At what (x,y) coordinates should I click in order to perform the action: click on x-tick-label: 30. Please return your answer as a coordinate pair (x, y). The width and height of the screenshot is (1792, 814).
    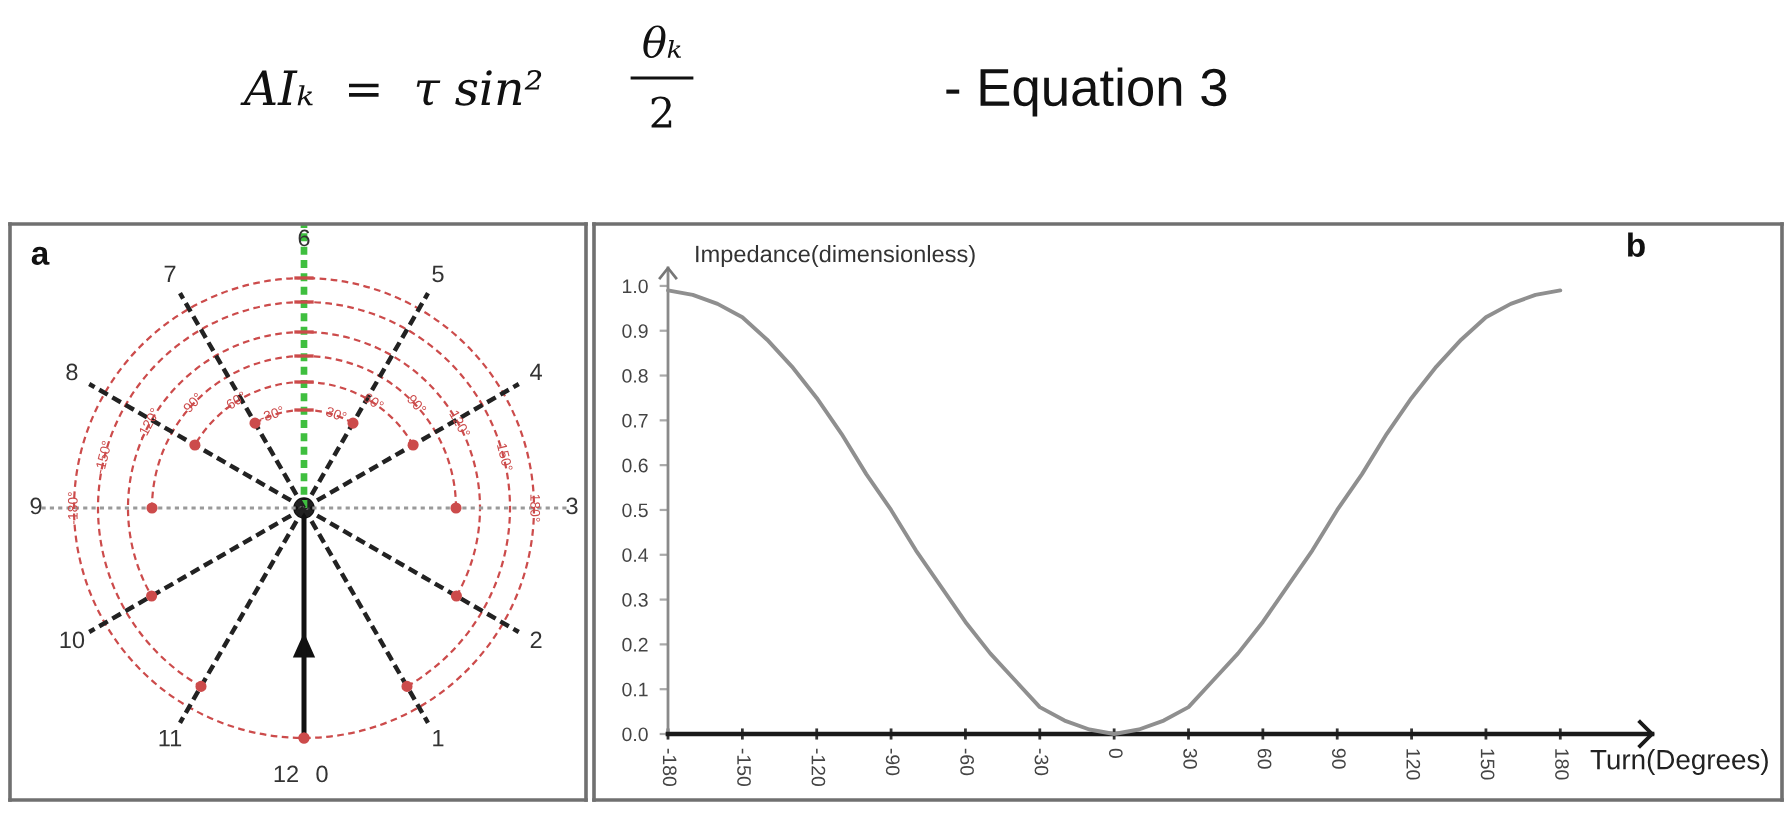
    Looking at the image, I should click on (1190, 758).